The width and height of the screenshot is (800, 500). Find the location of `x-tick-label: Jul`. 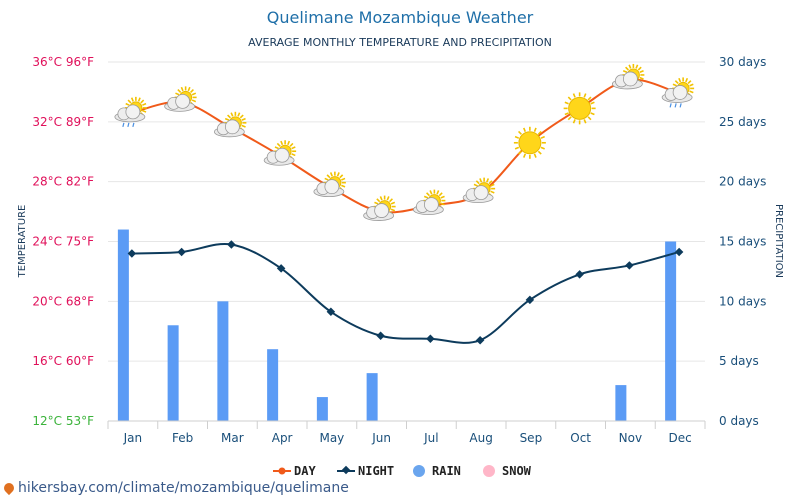

x-tick-label: Jul is located at coordinates (430, 438).